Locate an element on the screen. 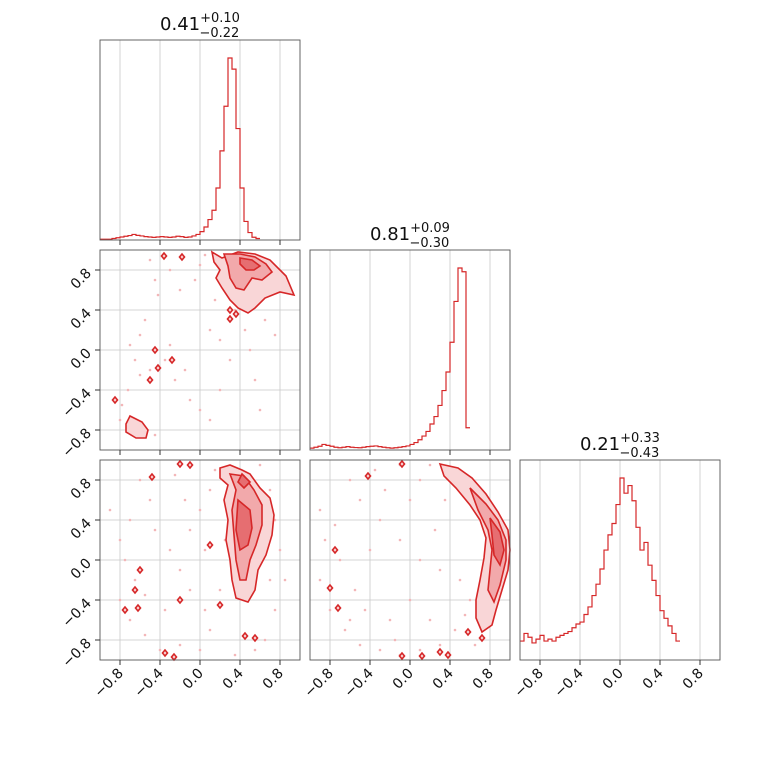 The width and height of the screenshot is (760, 760). x-tick-label: 0.0 is located at coordinates (193, 679).